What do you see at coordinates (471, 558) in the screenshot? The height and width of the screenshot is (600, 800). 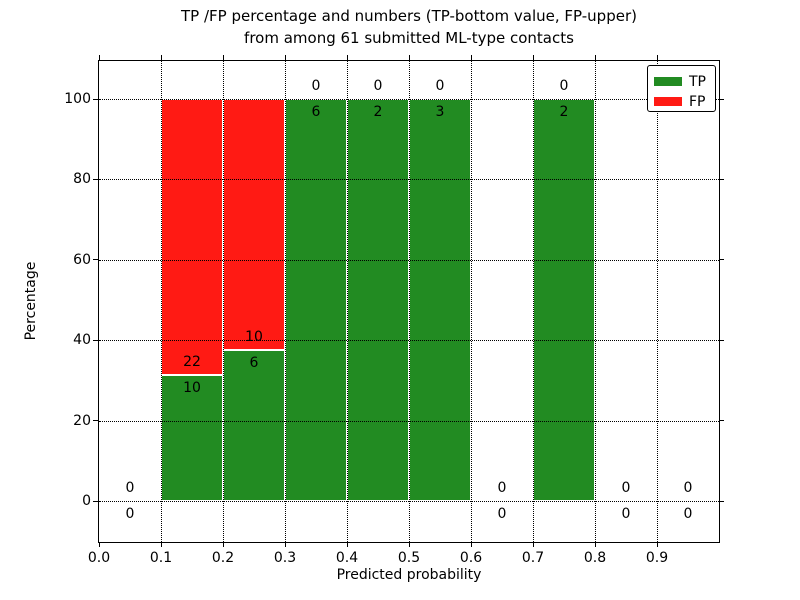 I see `x-tick-label: 0.6` at bounding box center [471, 558].